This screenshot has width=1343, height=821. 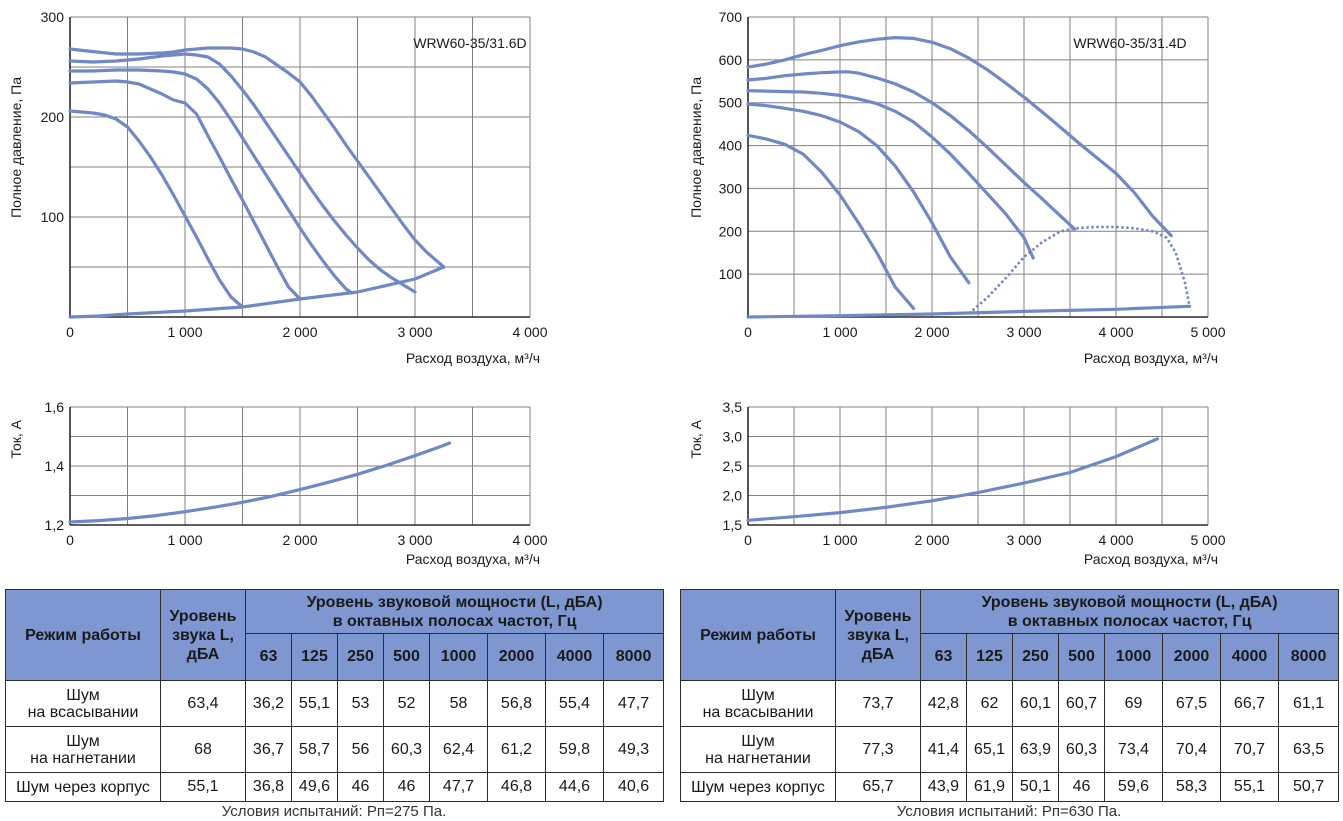 I want to click on row-label-line2: на всасывании, so click(x=83, y=712).